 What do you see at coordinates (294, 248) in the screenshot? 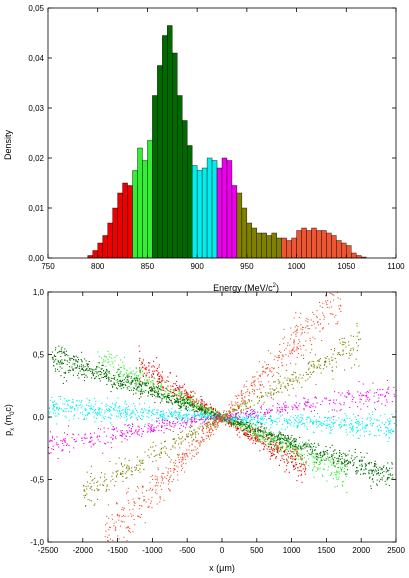
I see `histogram-bar` at bounding box center [294, 248].